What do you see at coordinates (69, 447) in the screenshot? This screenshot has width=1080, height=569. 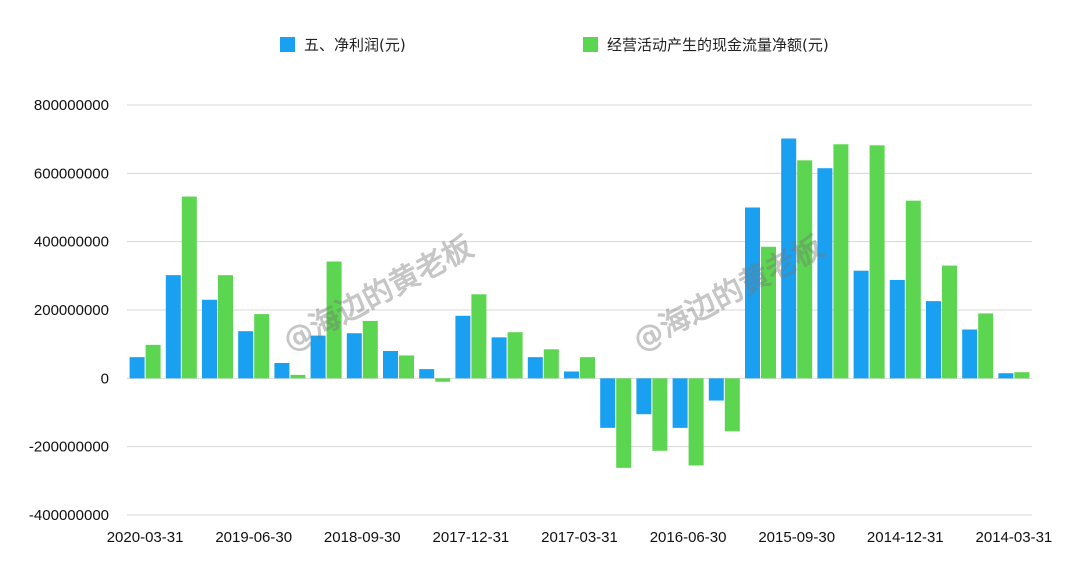 I see `y-tick-label: -200000000` at bounding box center [69, 447].